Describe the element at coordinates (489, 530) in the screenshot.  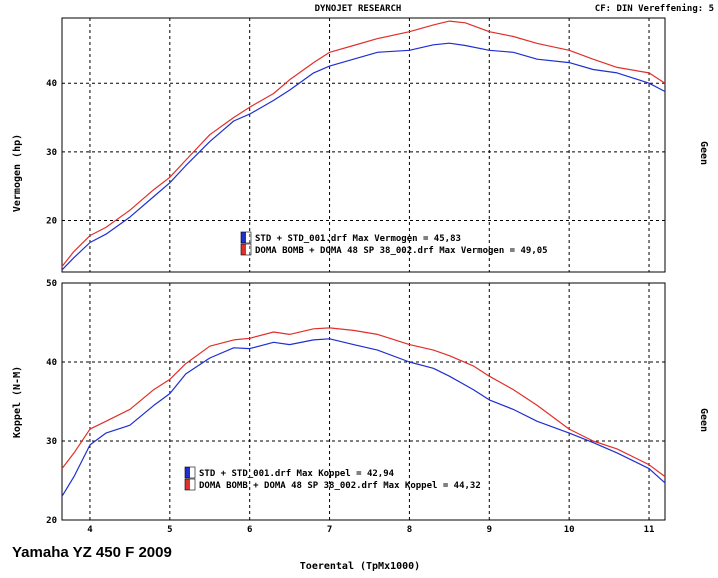
I see `x-tick-label: 9` at that location.